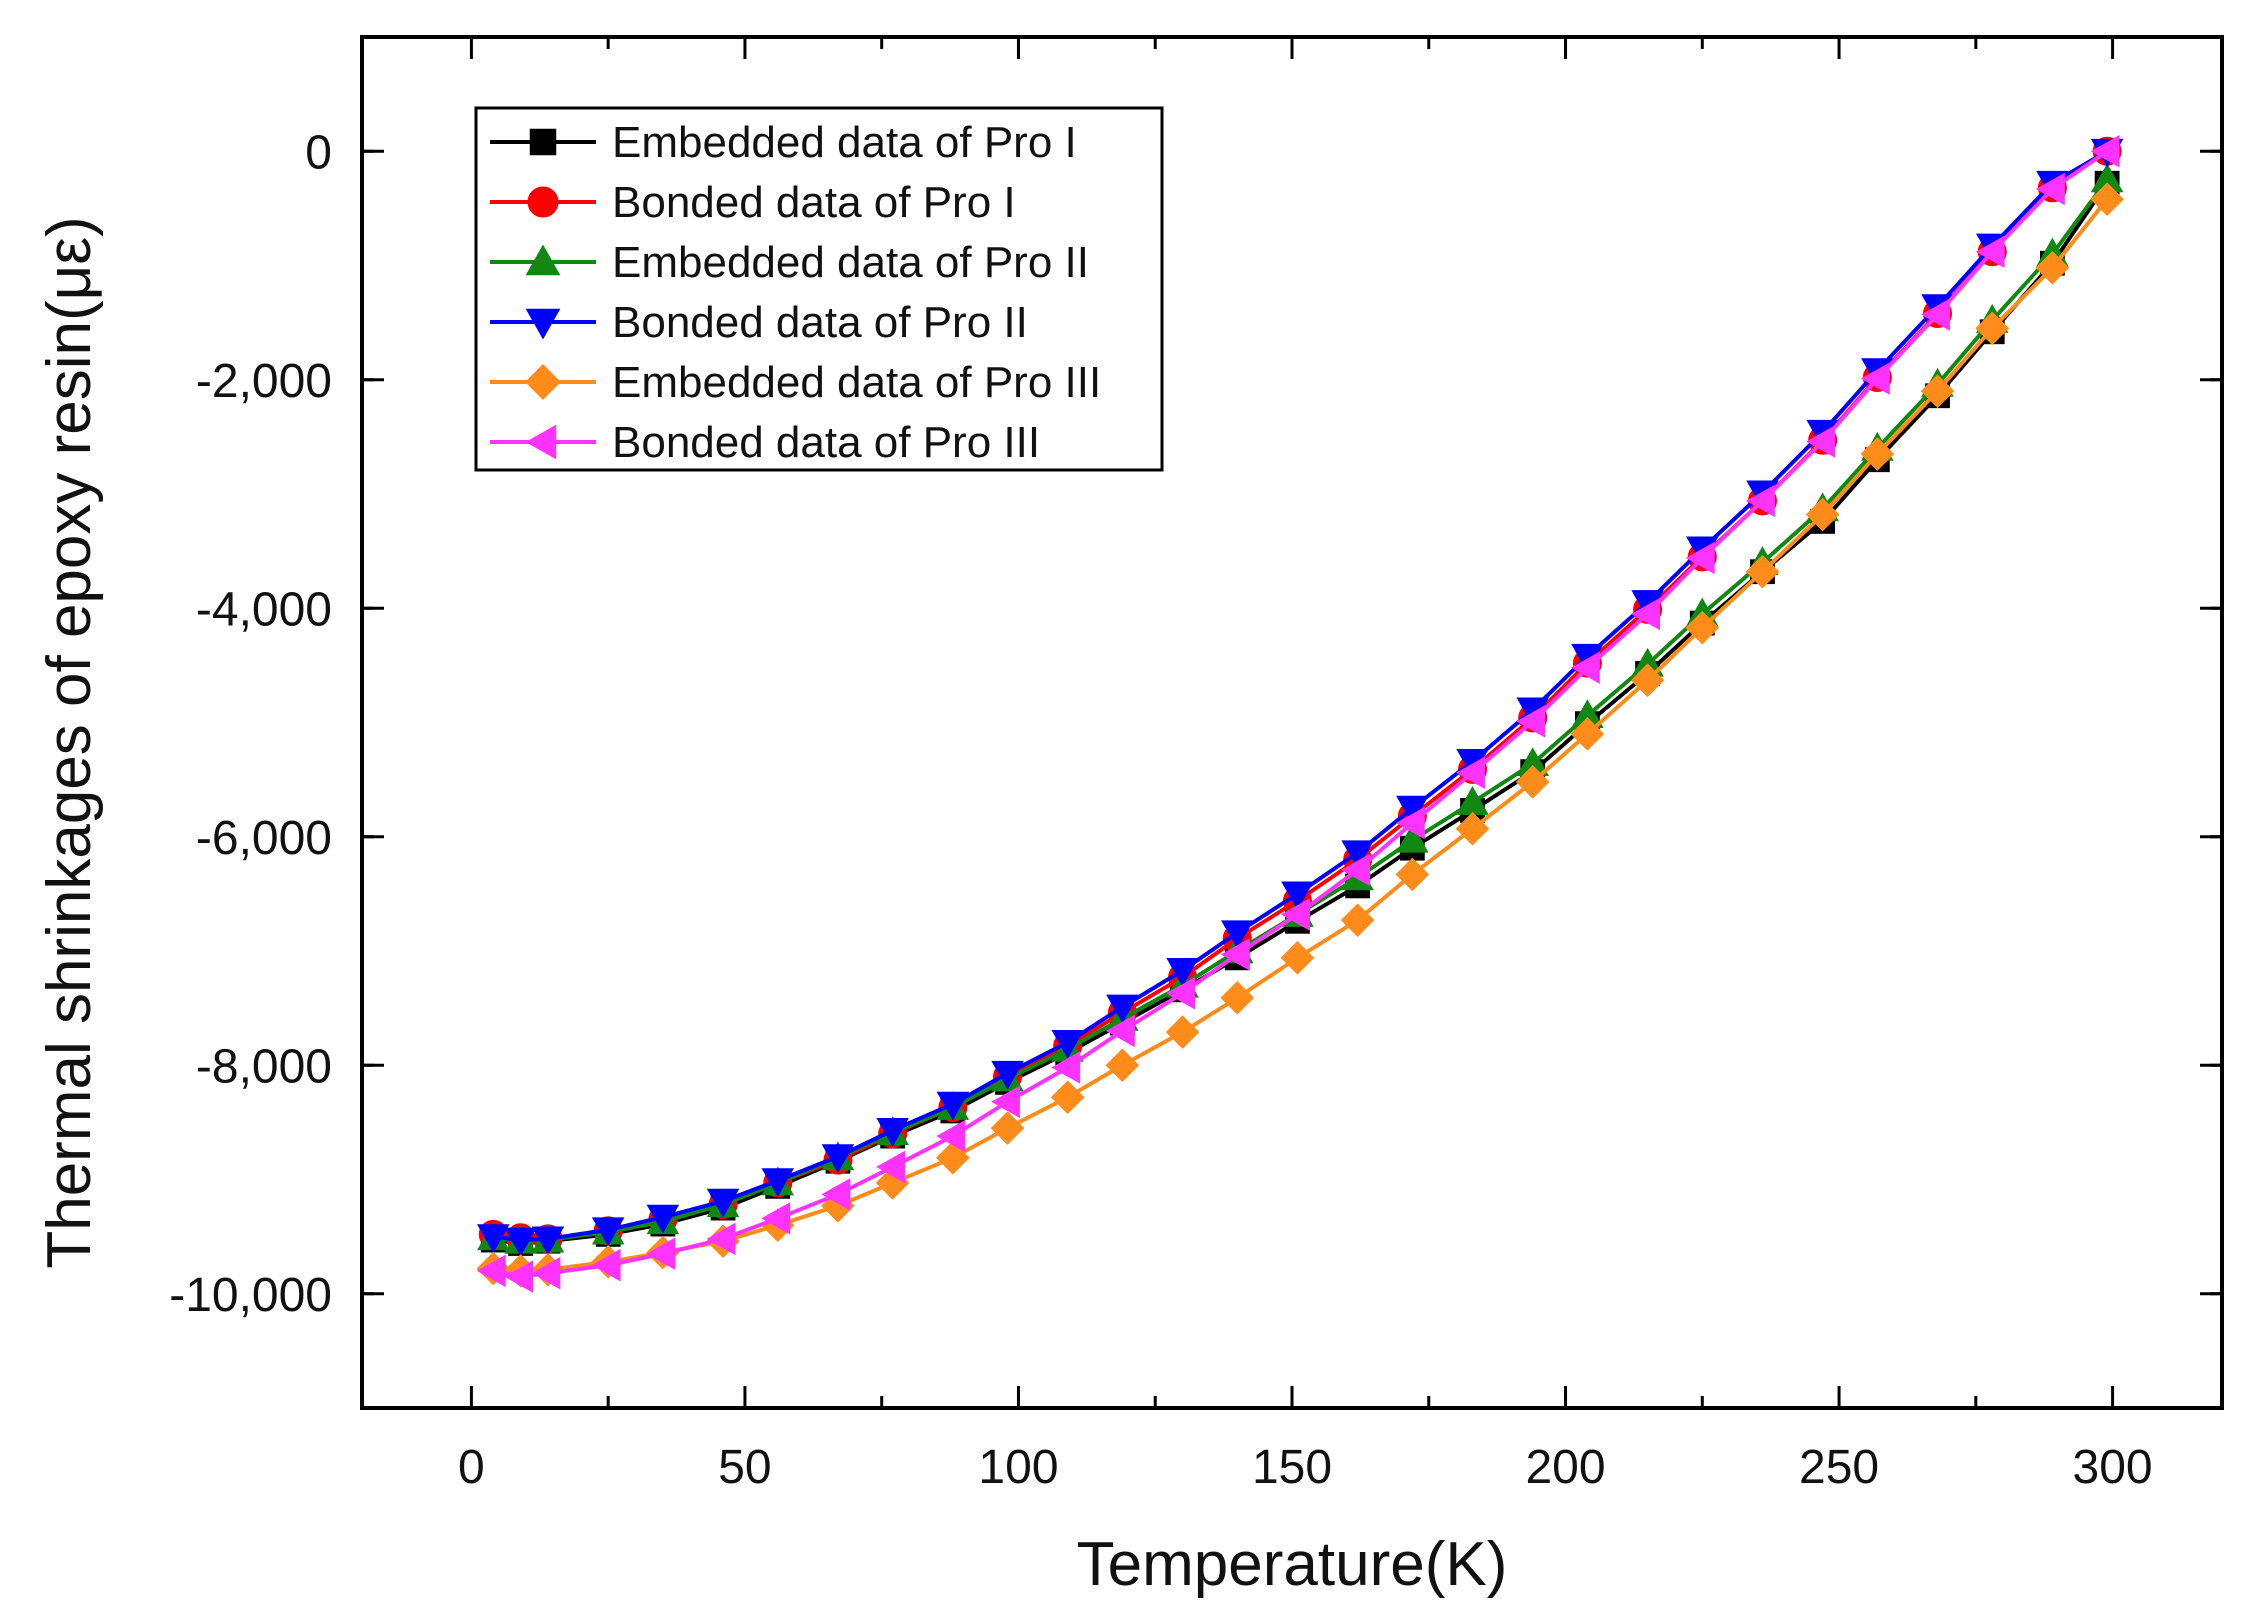  What do you see at coordinates (826, 442) in the screenshot?
I see `legend-label: Bonded data of Pro III` at bounding box center [826, 442].